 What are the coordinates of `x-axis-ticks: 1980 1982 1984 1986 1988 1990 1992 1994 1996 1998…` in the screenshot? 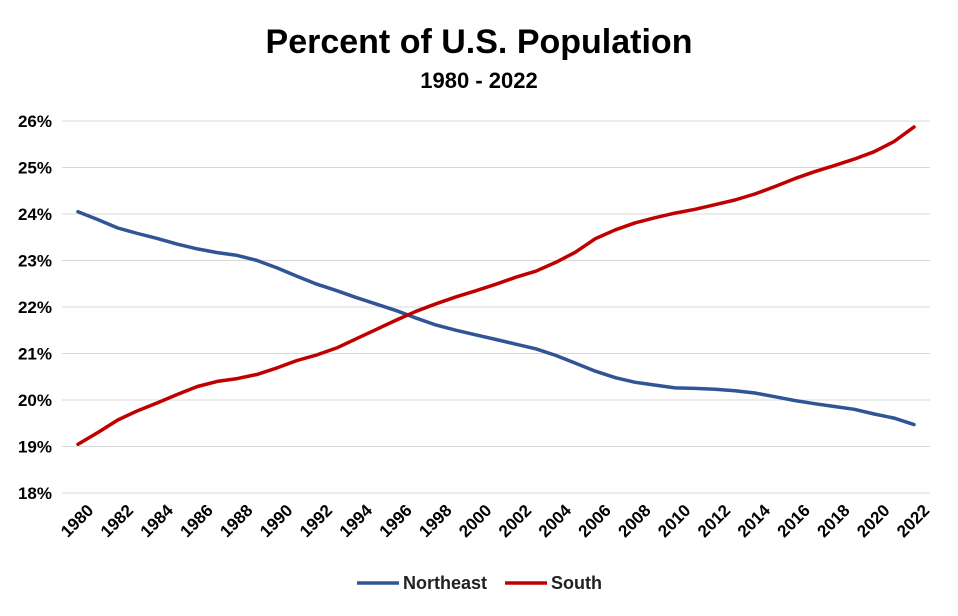 It's located at (495, 520).